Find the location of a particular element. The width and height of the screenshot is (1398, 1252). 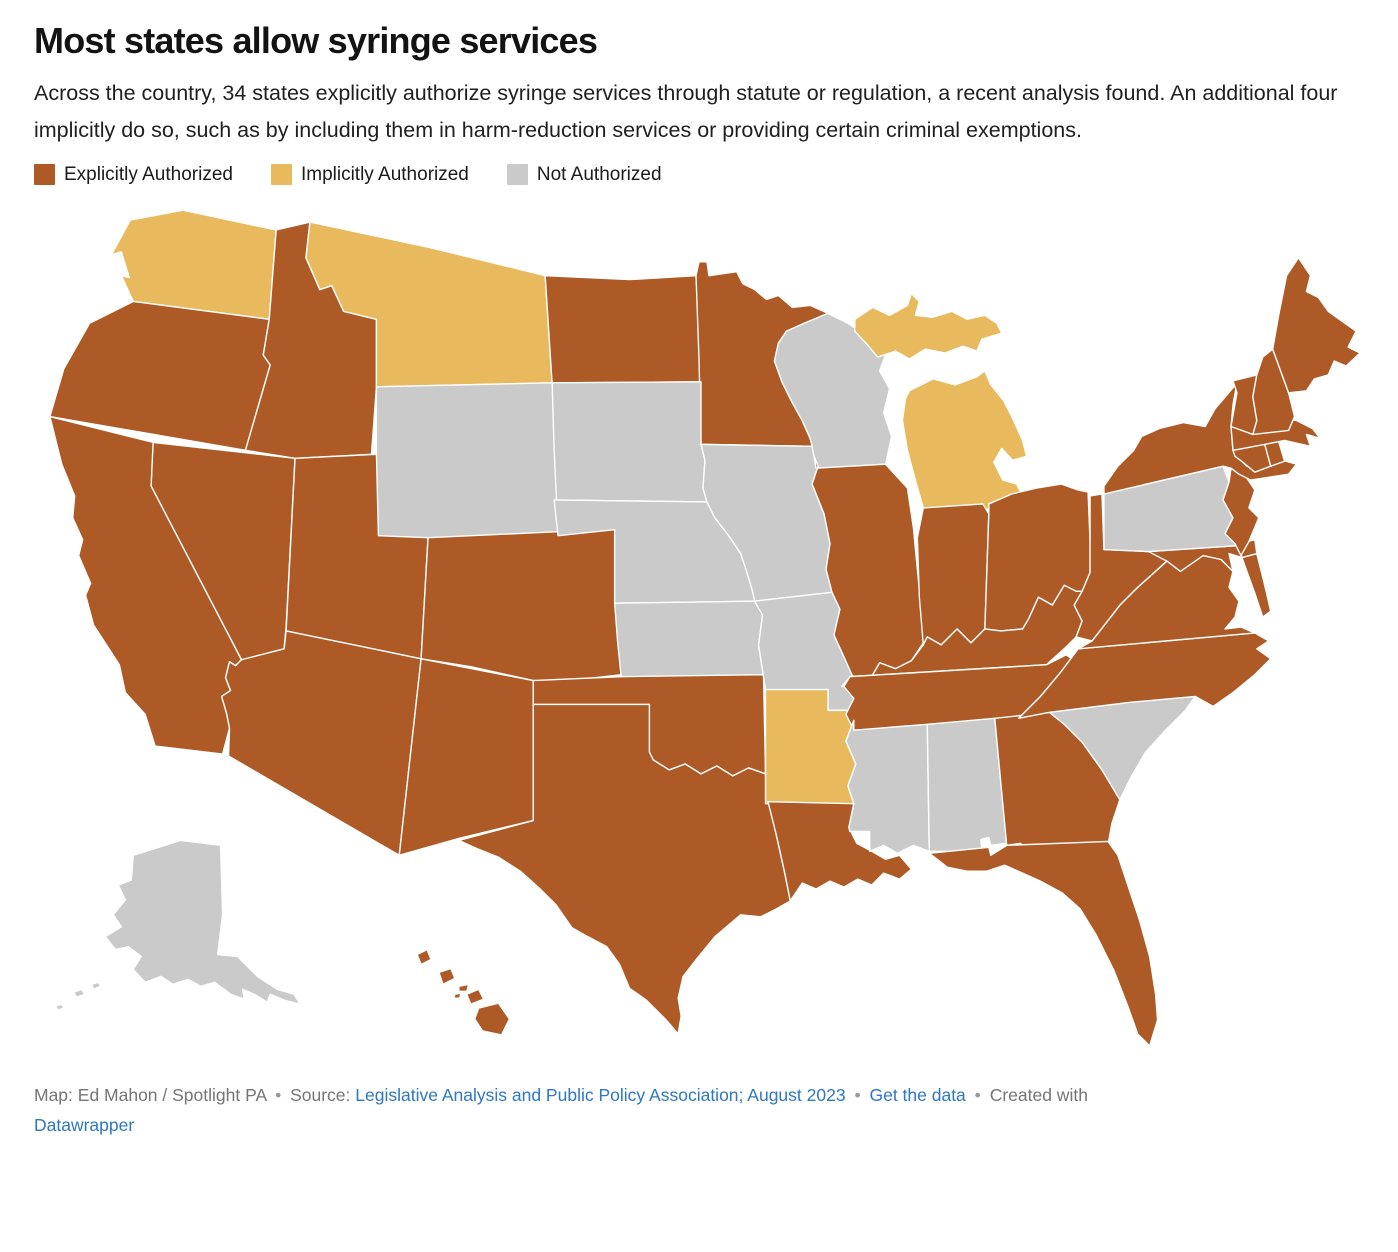

state-al: AL: Not Authorized is located at coordinates (967, 791).